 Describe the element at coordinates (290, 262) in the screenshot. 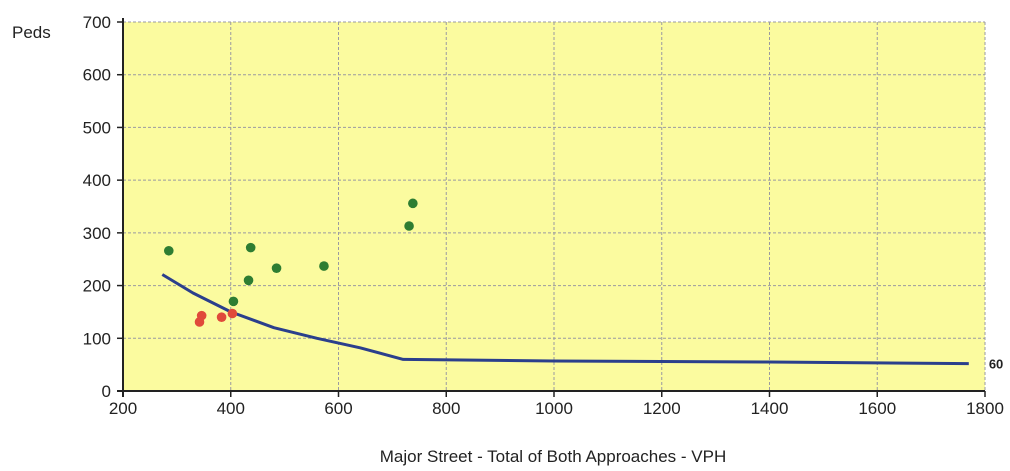

I see `series-points` at that location.